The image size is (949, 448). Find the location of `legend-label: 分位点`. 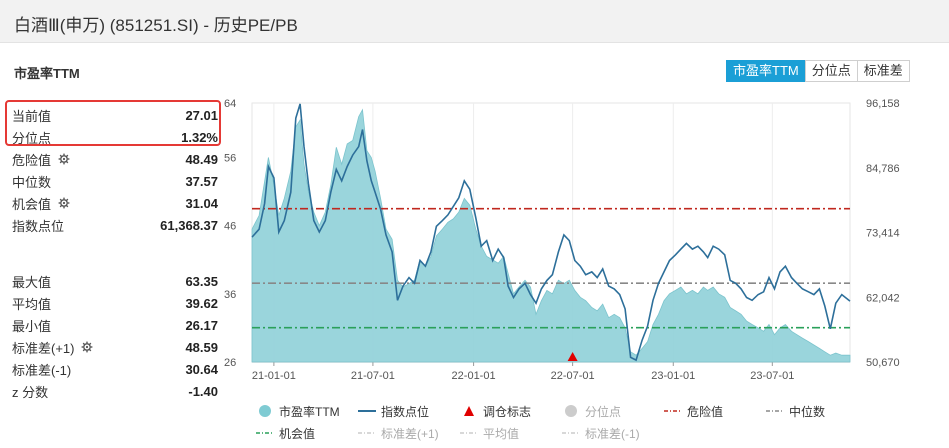

legend-label: 分位点 is located at coordinates (603, 411).